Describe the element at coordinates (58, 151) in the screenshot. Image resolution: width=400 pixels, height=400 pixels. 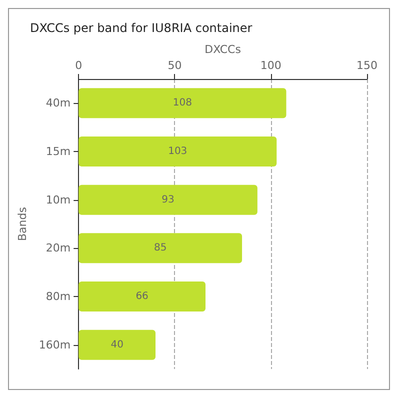
I see `y-tick-label: 15m` at that location.